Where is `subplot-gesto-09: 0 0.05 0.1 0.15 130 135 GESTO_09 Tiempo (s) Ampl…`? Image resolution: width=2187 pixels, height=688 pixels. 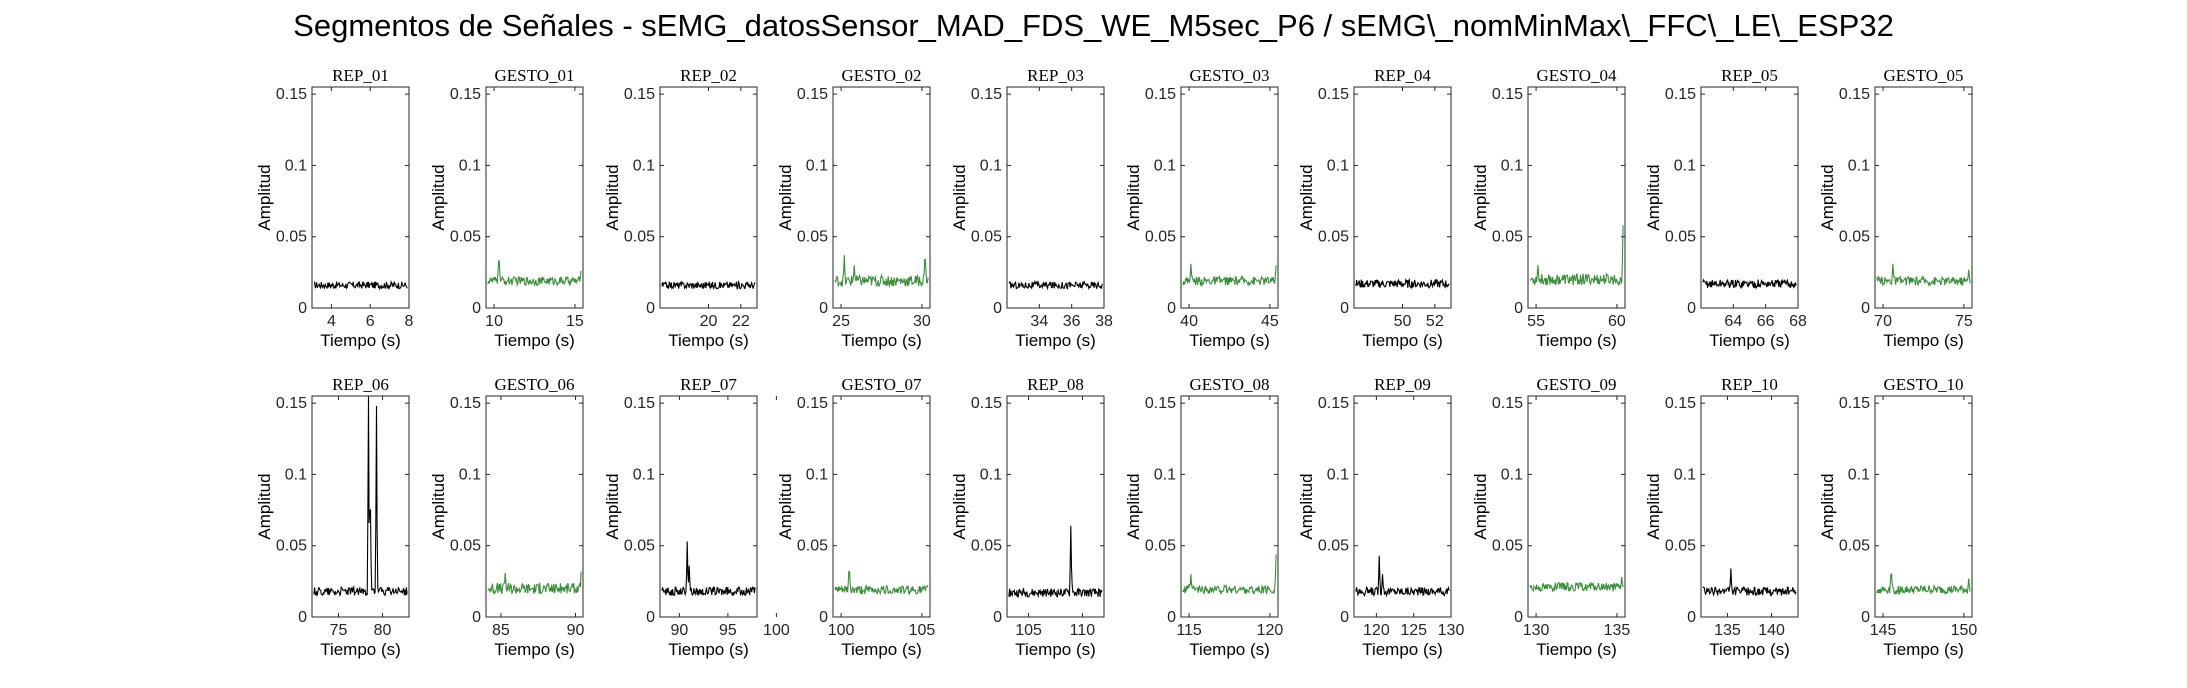
subplot-gesto-09: 0 0.05 0.1 0.15 130 135 GESTO_09 Tiempo (s) Ampl… is located at coordinates (1550, 517).